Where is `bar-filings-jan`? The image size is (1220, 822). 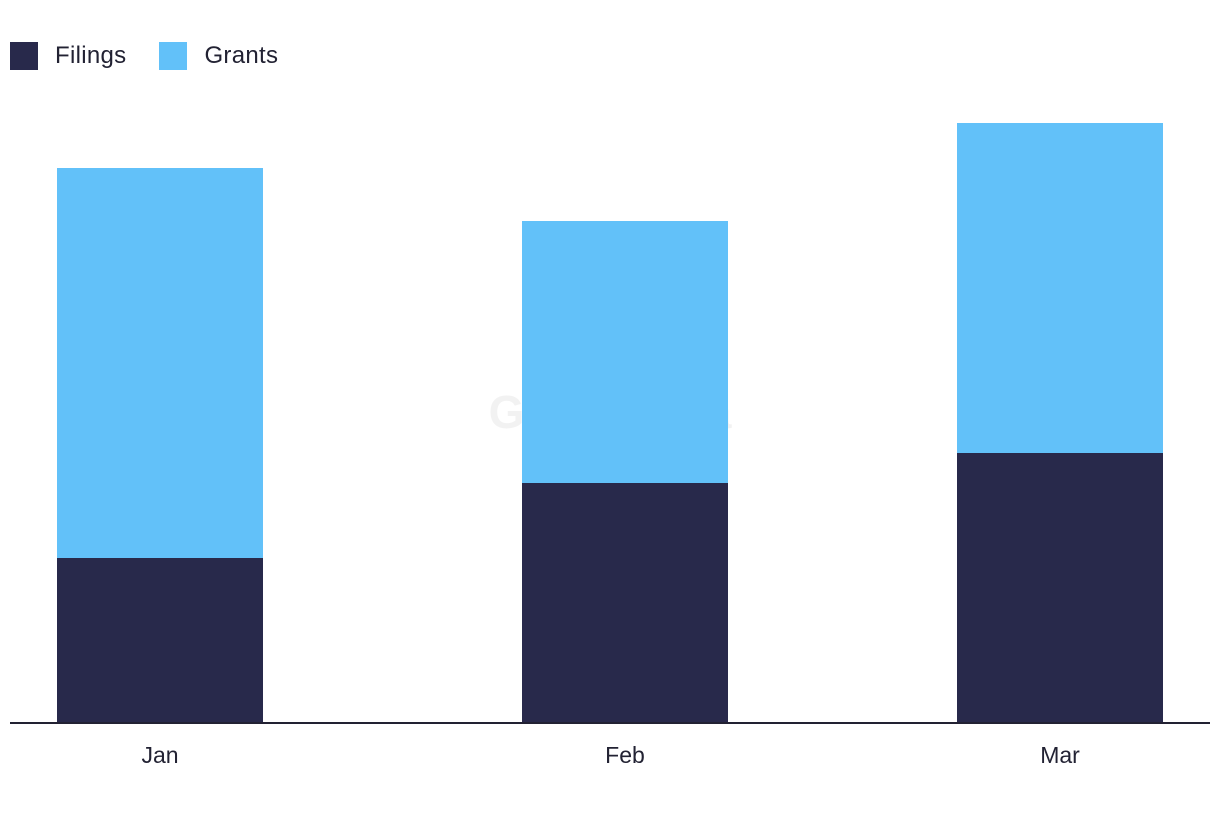
bar-filings-jan is located at coordinates (160, 640).